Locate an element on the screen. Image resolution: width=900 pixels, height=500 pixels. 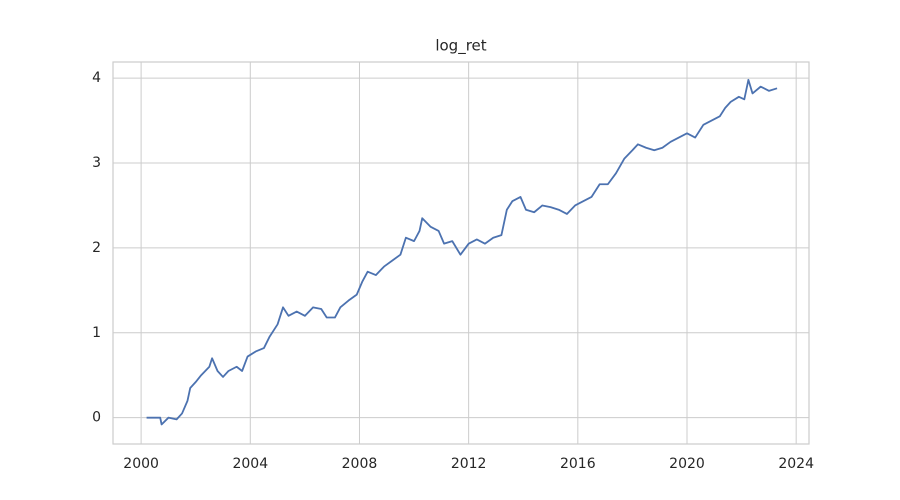
x-tick-label: 2000 is located at coordinates (141, 464).